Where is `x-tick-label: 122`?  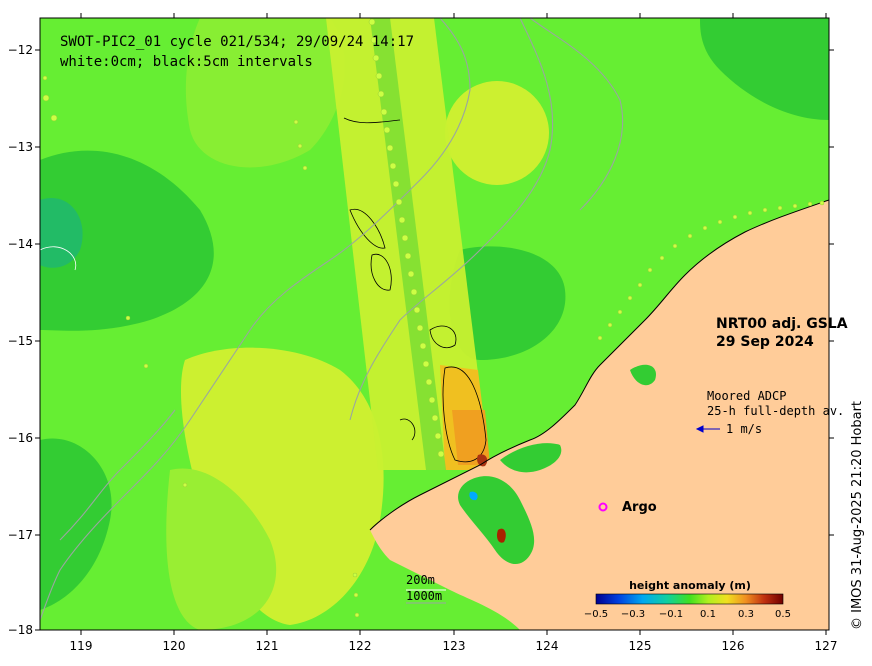
x-tick-label: 122 is located at coordinates (360, 646).